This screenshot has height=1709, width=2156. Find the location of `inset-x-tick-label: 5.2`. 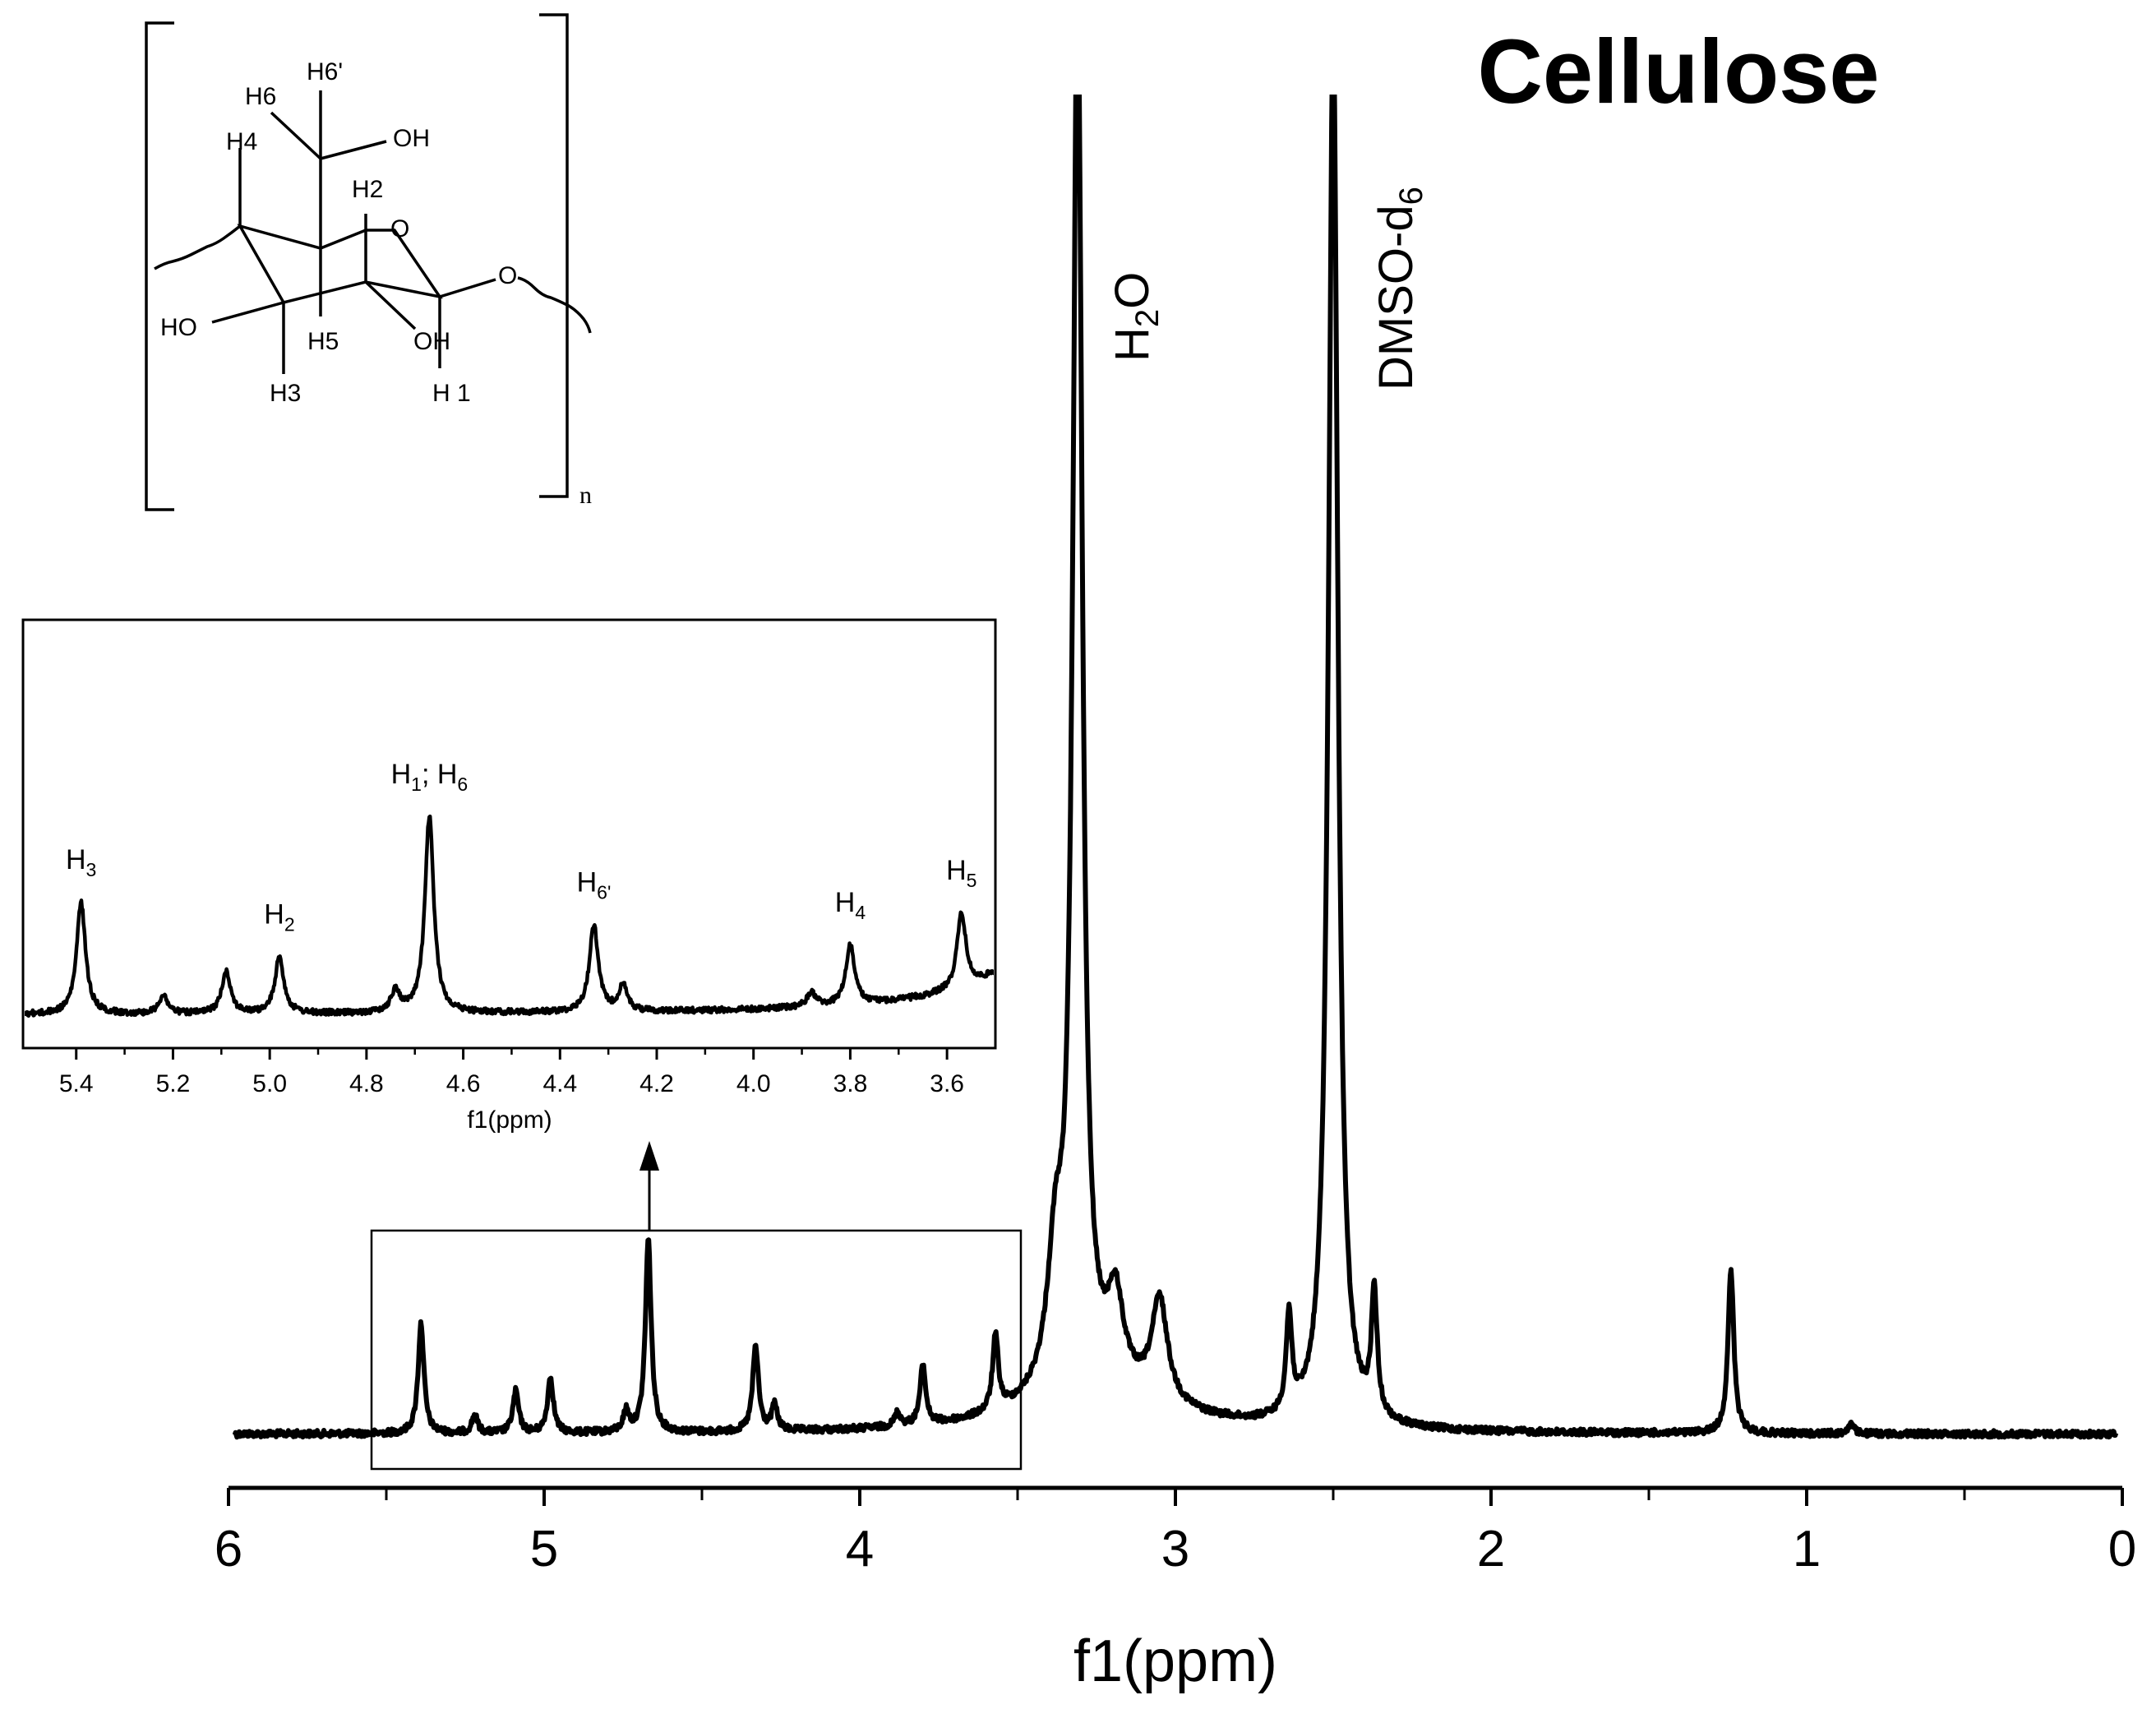

inset-x-tick-label: 5.2 is located at coordinates (174, 1083).